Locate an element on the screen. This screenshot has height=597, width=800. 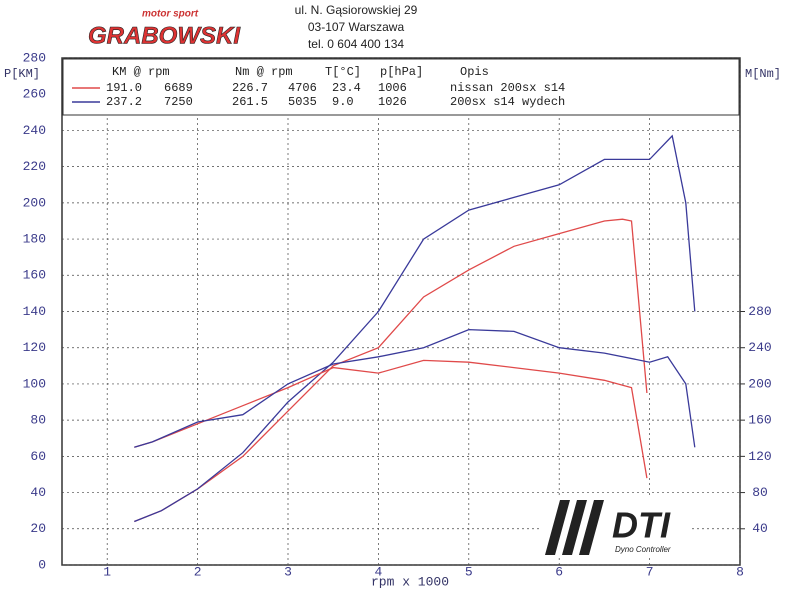
legend-box is located at coordinates (401, 87).